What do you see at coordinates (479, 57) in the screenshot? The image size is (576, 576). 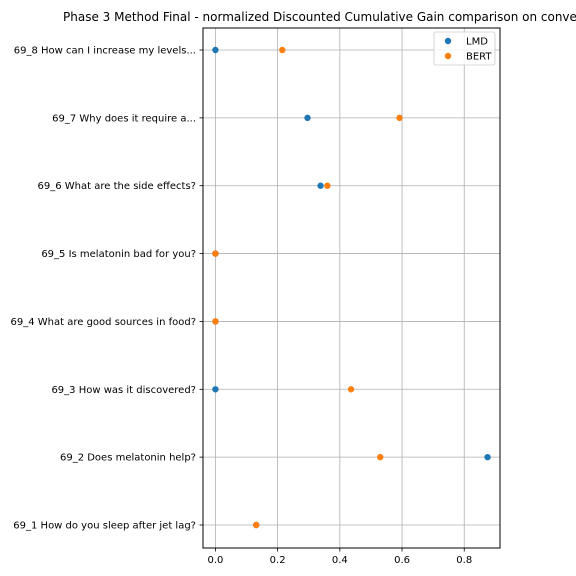 I see `legend-label-bert: BERT` at bounding box center [479, 57].